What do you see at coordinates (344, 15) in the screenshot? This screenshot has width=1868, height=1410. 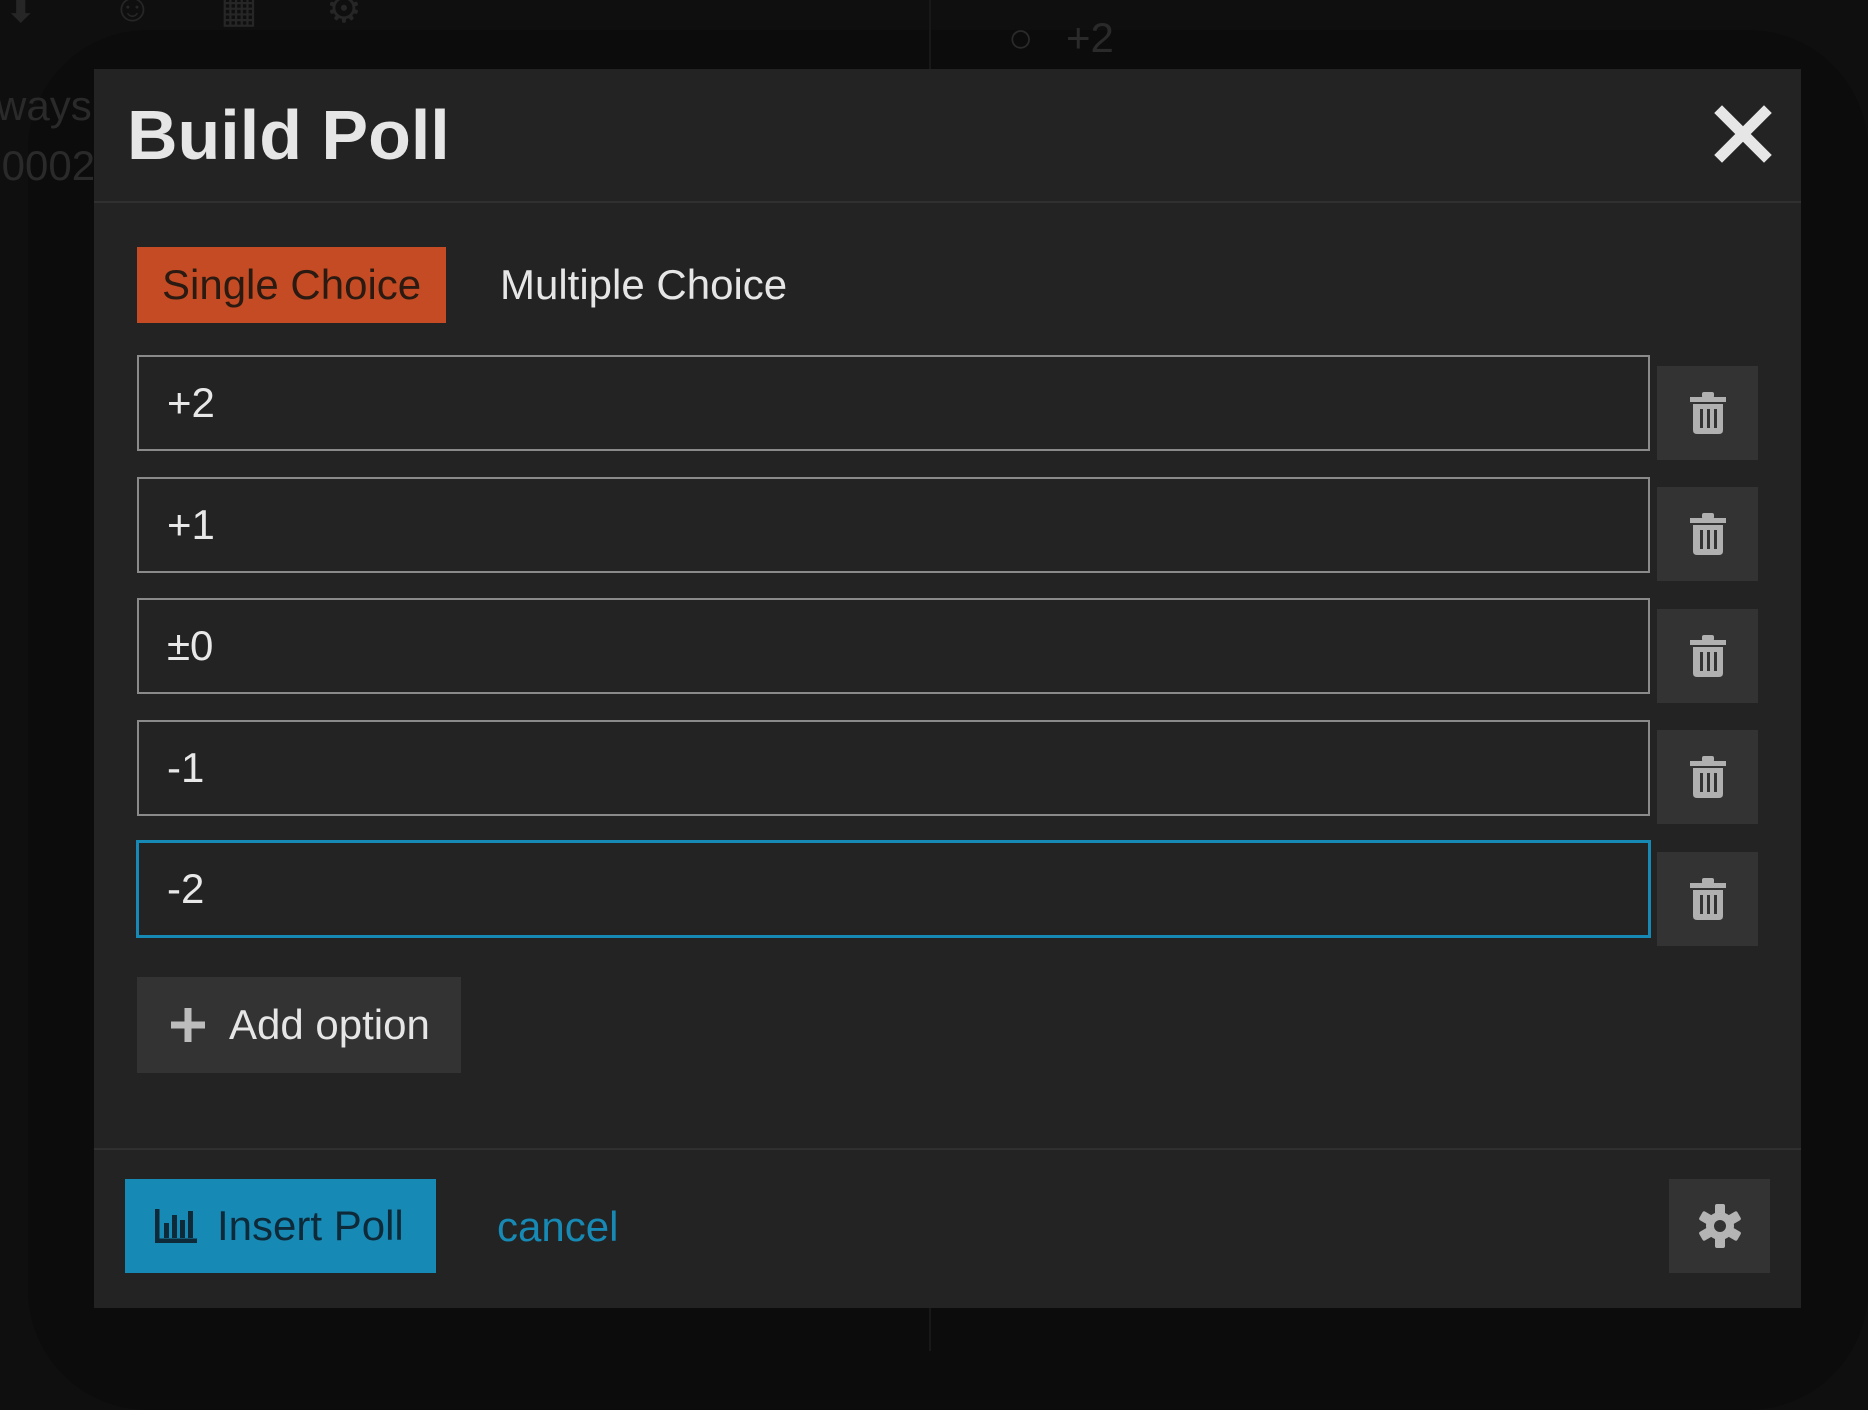 I see `gear-icon: ⚙` at bounding box center [344, 15].